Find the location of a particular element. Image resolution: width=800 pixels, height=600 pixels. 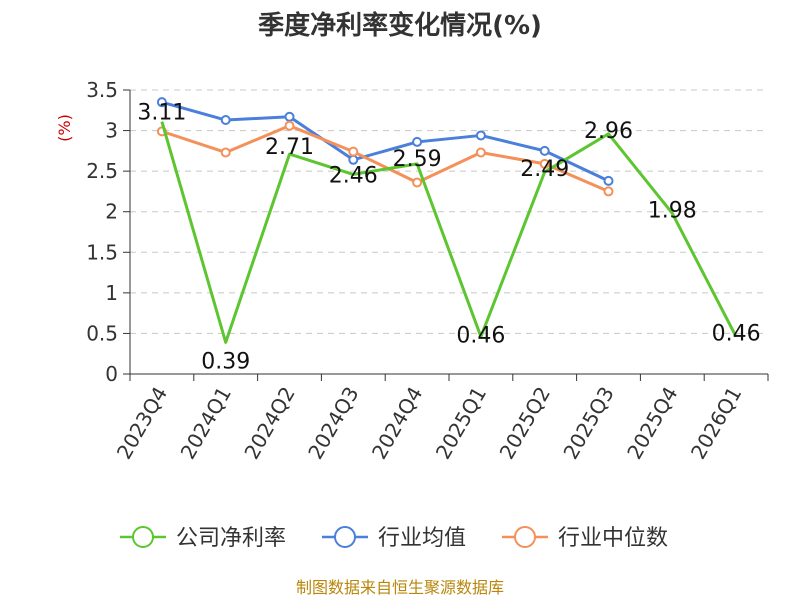

data-label: 2.49 is located at coordinates (544, 169).